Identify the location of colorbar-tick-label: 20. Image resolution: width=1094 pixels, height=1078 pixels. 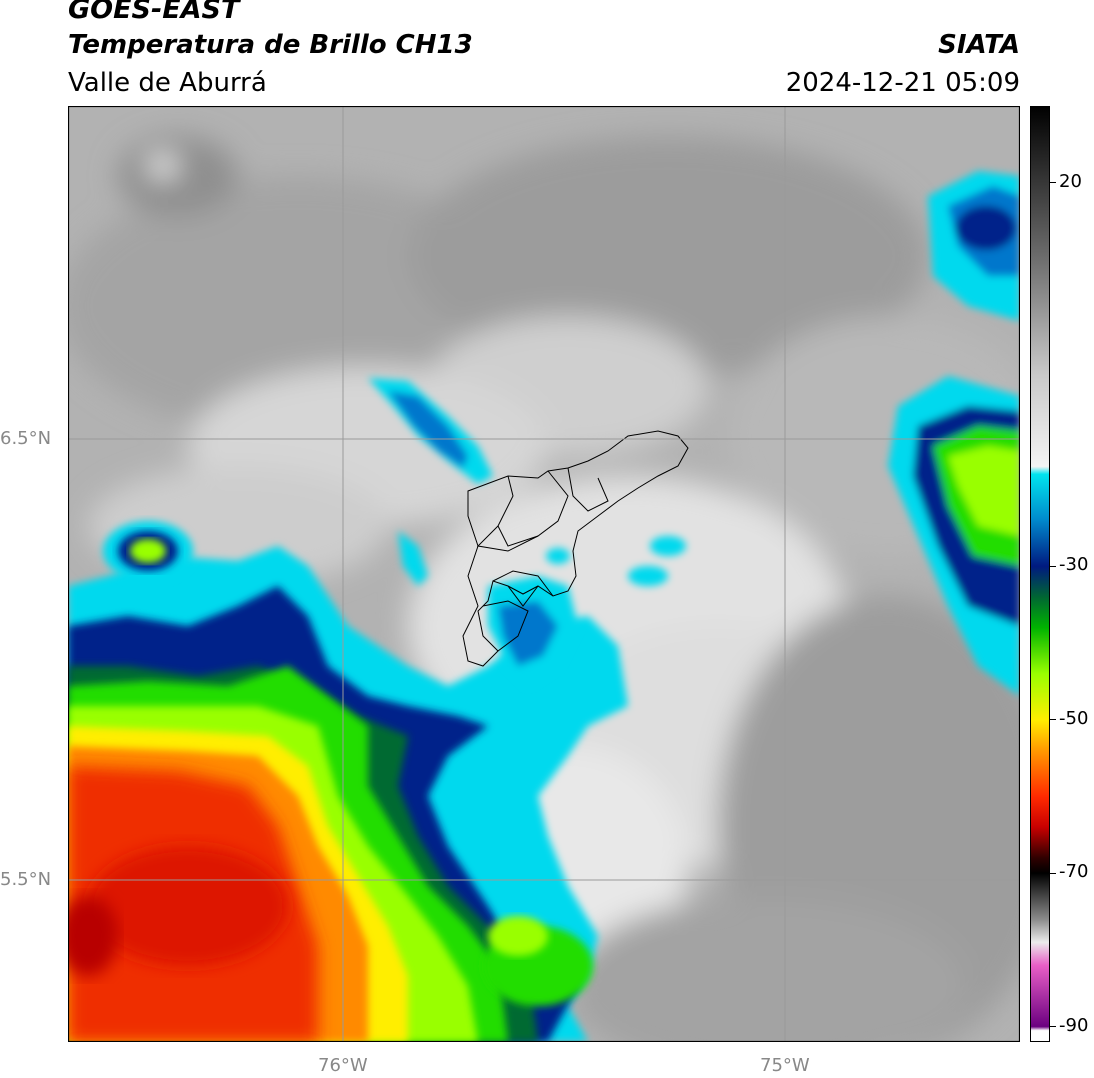
(1070, 181).